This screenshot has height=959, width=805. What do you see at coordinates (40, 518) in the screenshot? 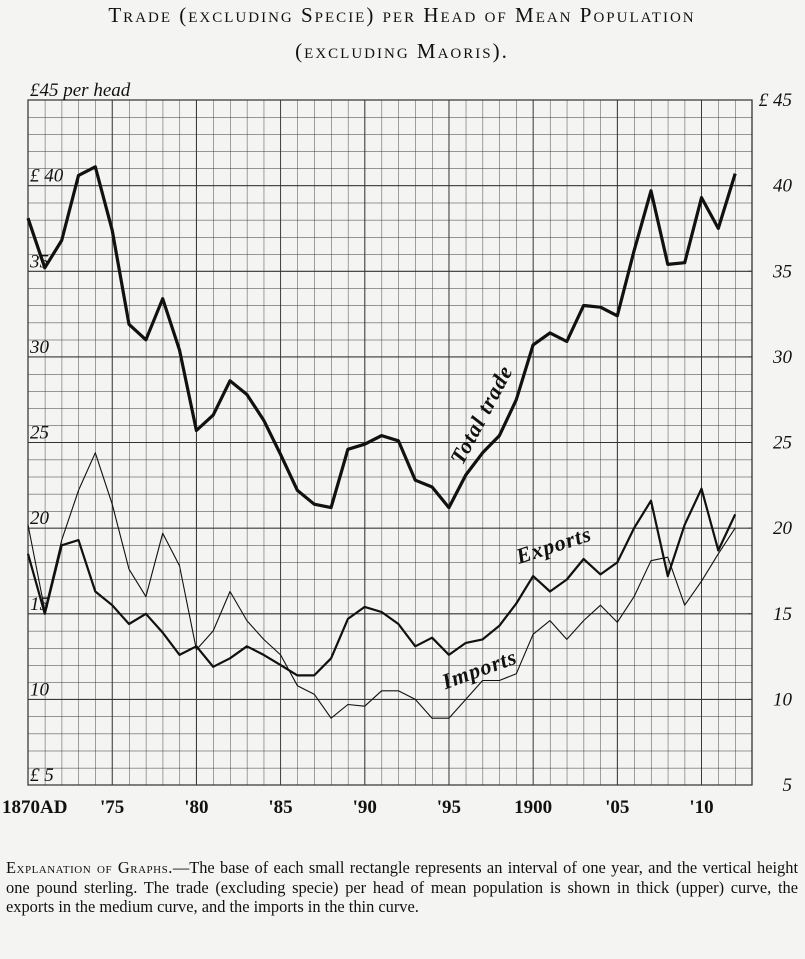
I see `y-tick-label: 20` at bounding box center [40, 518].